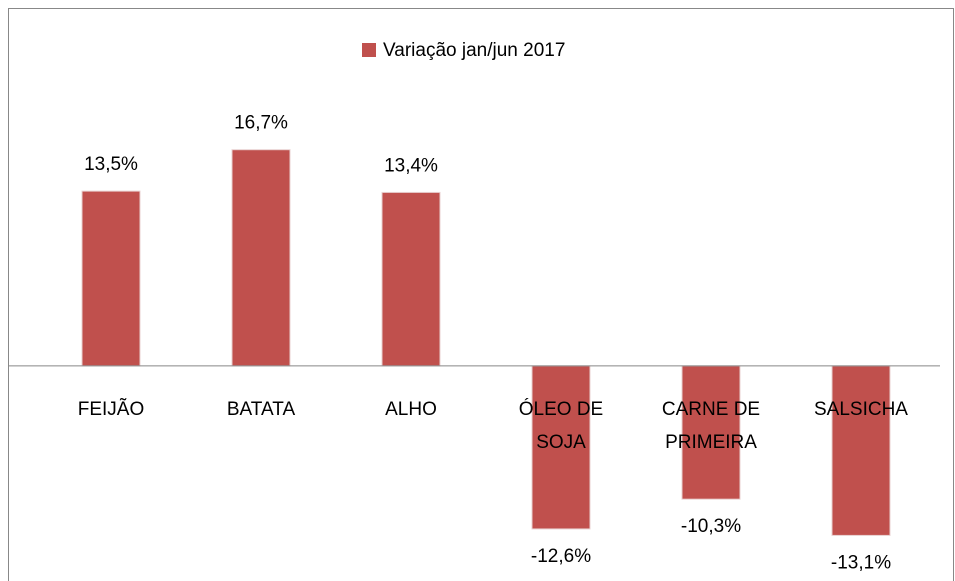  Describe the element at coordinates (711, 425) in the screenshot. I see `x-tick-label: CARNE DE PRIMEIRA` at that location.